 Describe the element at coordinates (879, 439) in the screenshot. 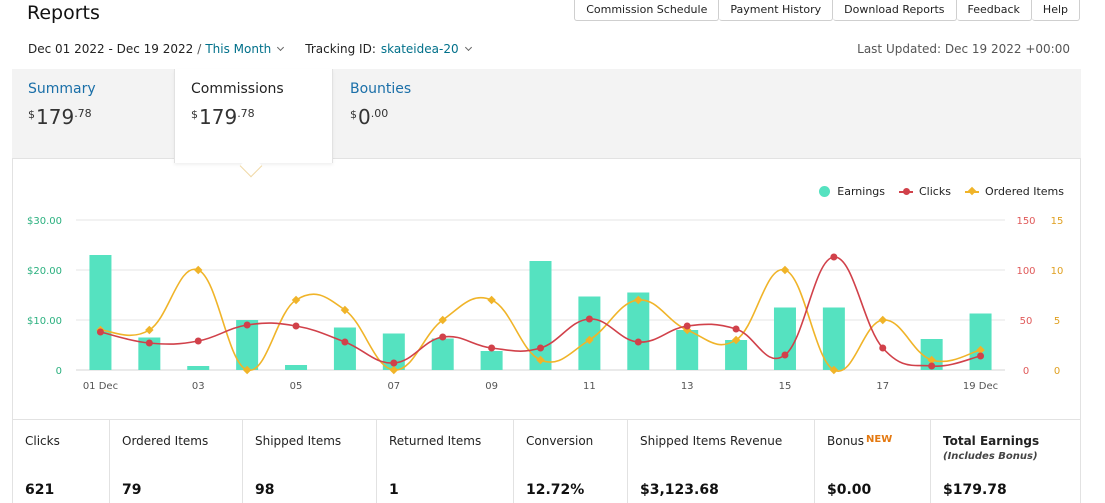

I see `new-badge: NEW` at that location.